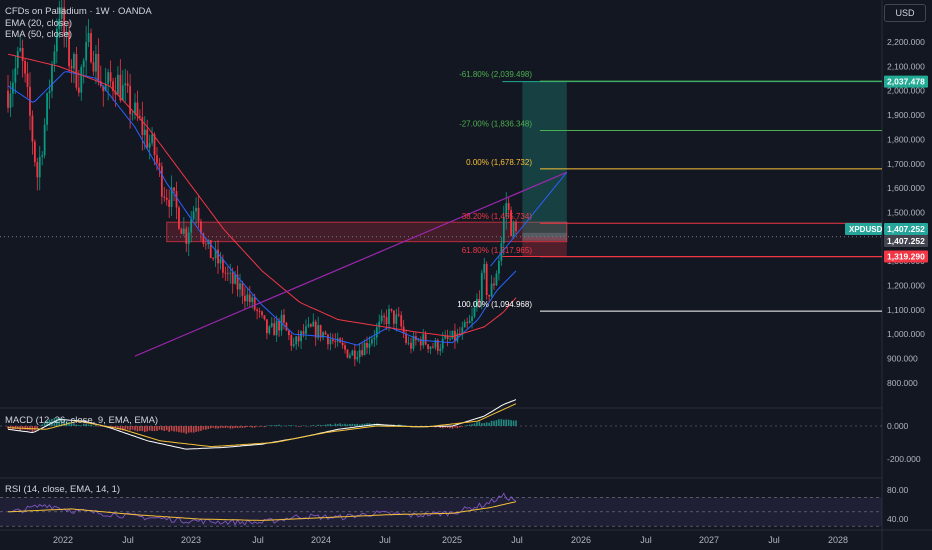  What do you see at coordinates (82, 420) in the screenshot?
I see `macd-legend: MACD (12, 26, close, 9, EMA, EMA)` at bounding box center [82, 420].